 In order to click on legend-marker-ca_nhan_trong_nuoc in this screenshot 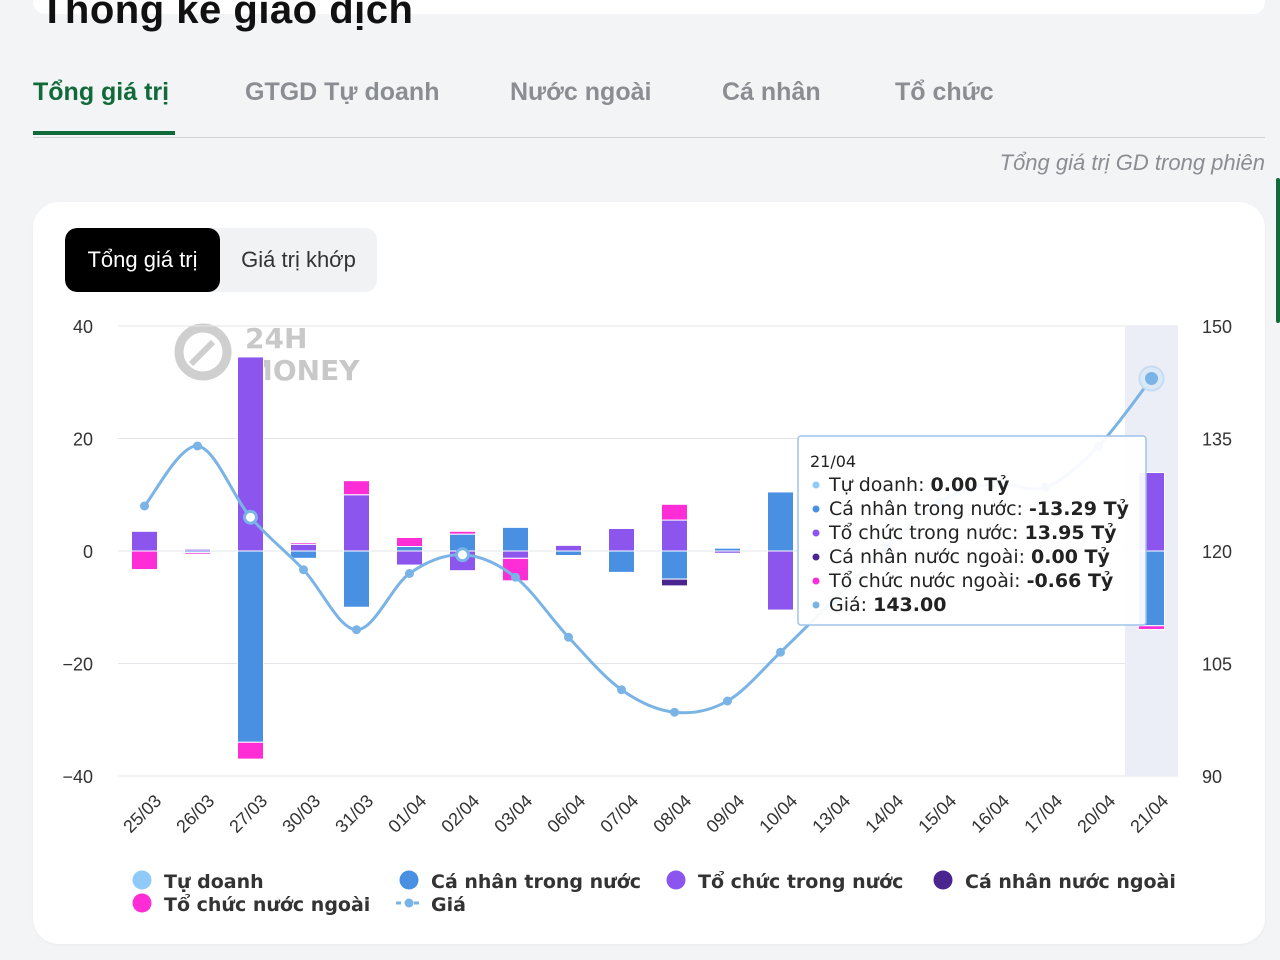, I will do `click(409, 880)`.